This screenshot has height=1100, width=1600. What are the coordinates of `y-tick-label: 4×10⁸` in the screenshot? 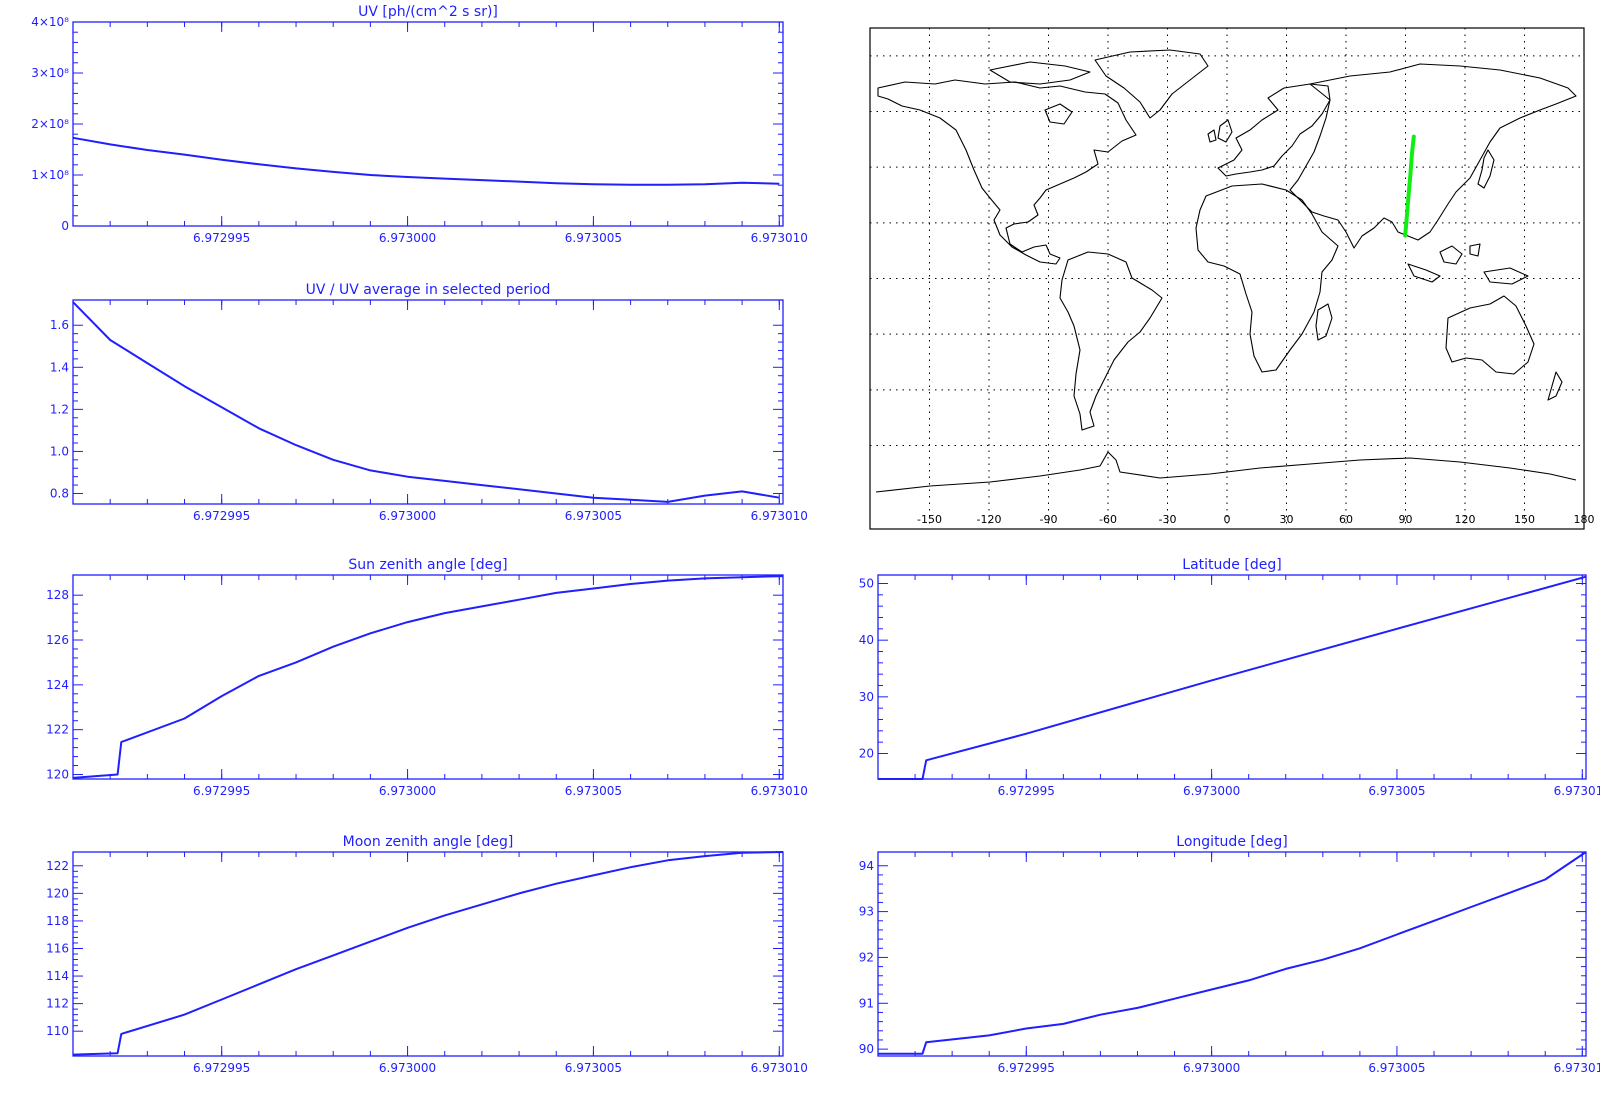 It's located at (50, 22).